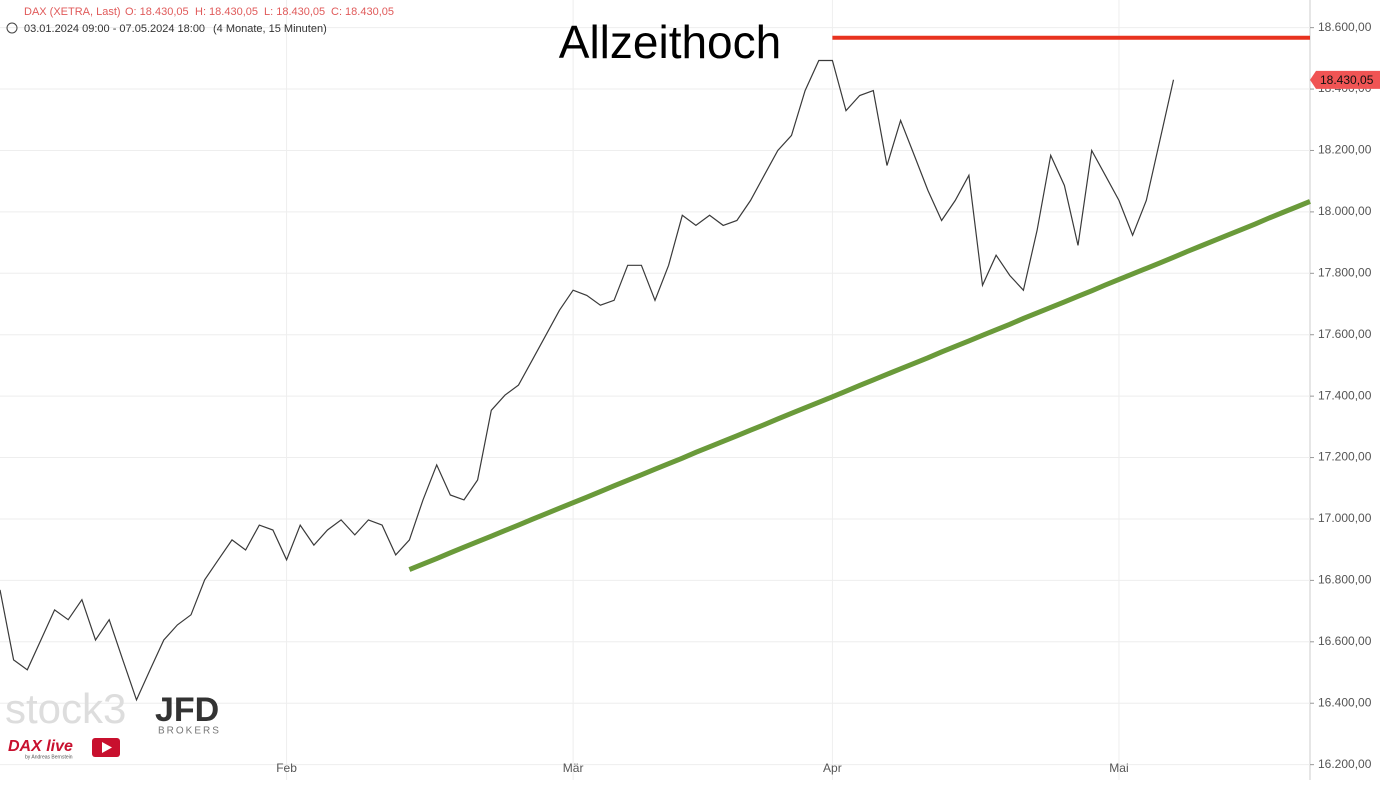 Image resolution: width=1380 pixels, height=785 pixels. What do you see at coordinates (270, 29) in the screenshot?
I see `header-period: (4 Monate, 15 Minuten)` at bounding box center [270, 29].